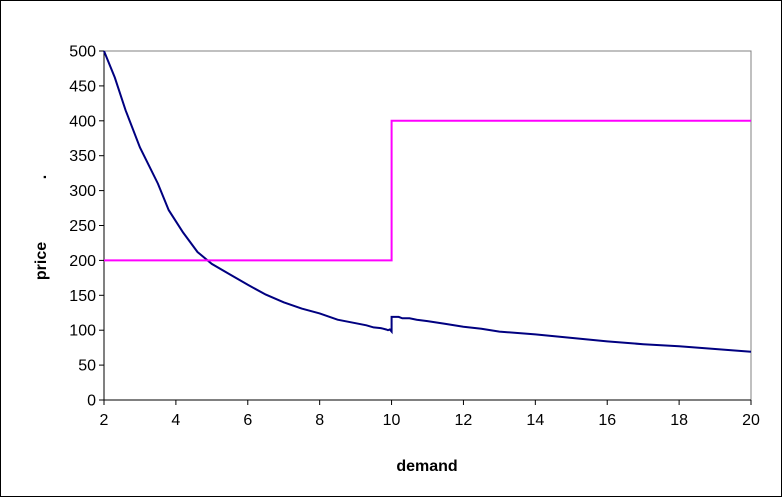 This screenshot has width=782, height=497. Describe the element at coordinates (82, 121) in the screenshot. I see `y-tick-label: 400` at that location.